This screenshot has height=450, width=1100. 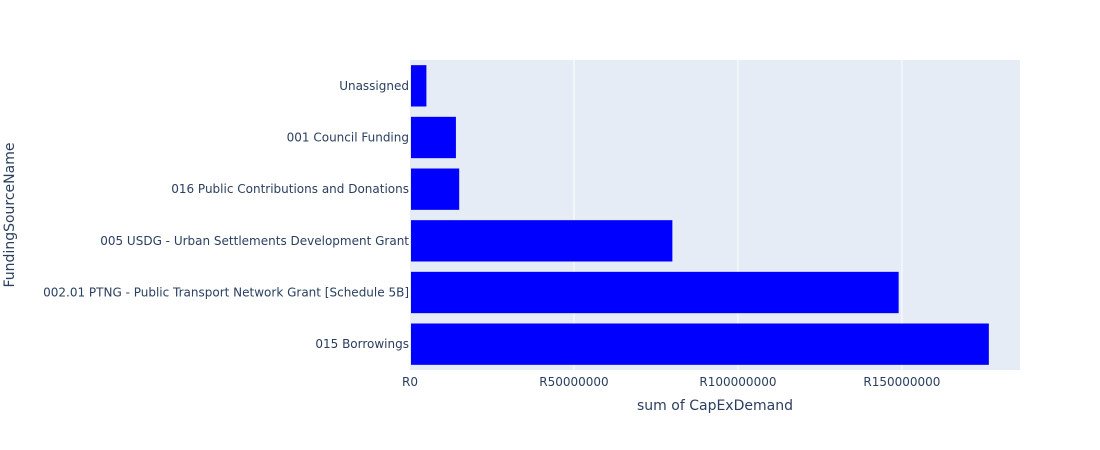 I want to click on x-tick-label: R100000000, so click(x=737, y=382).